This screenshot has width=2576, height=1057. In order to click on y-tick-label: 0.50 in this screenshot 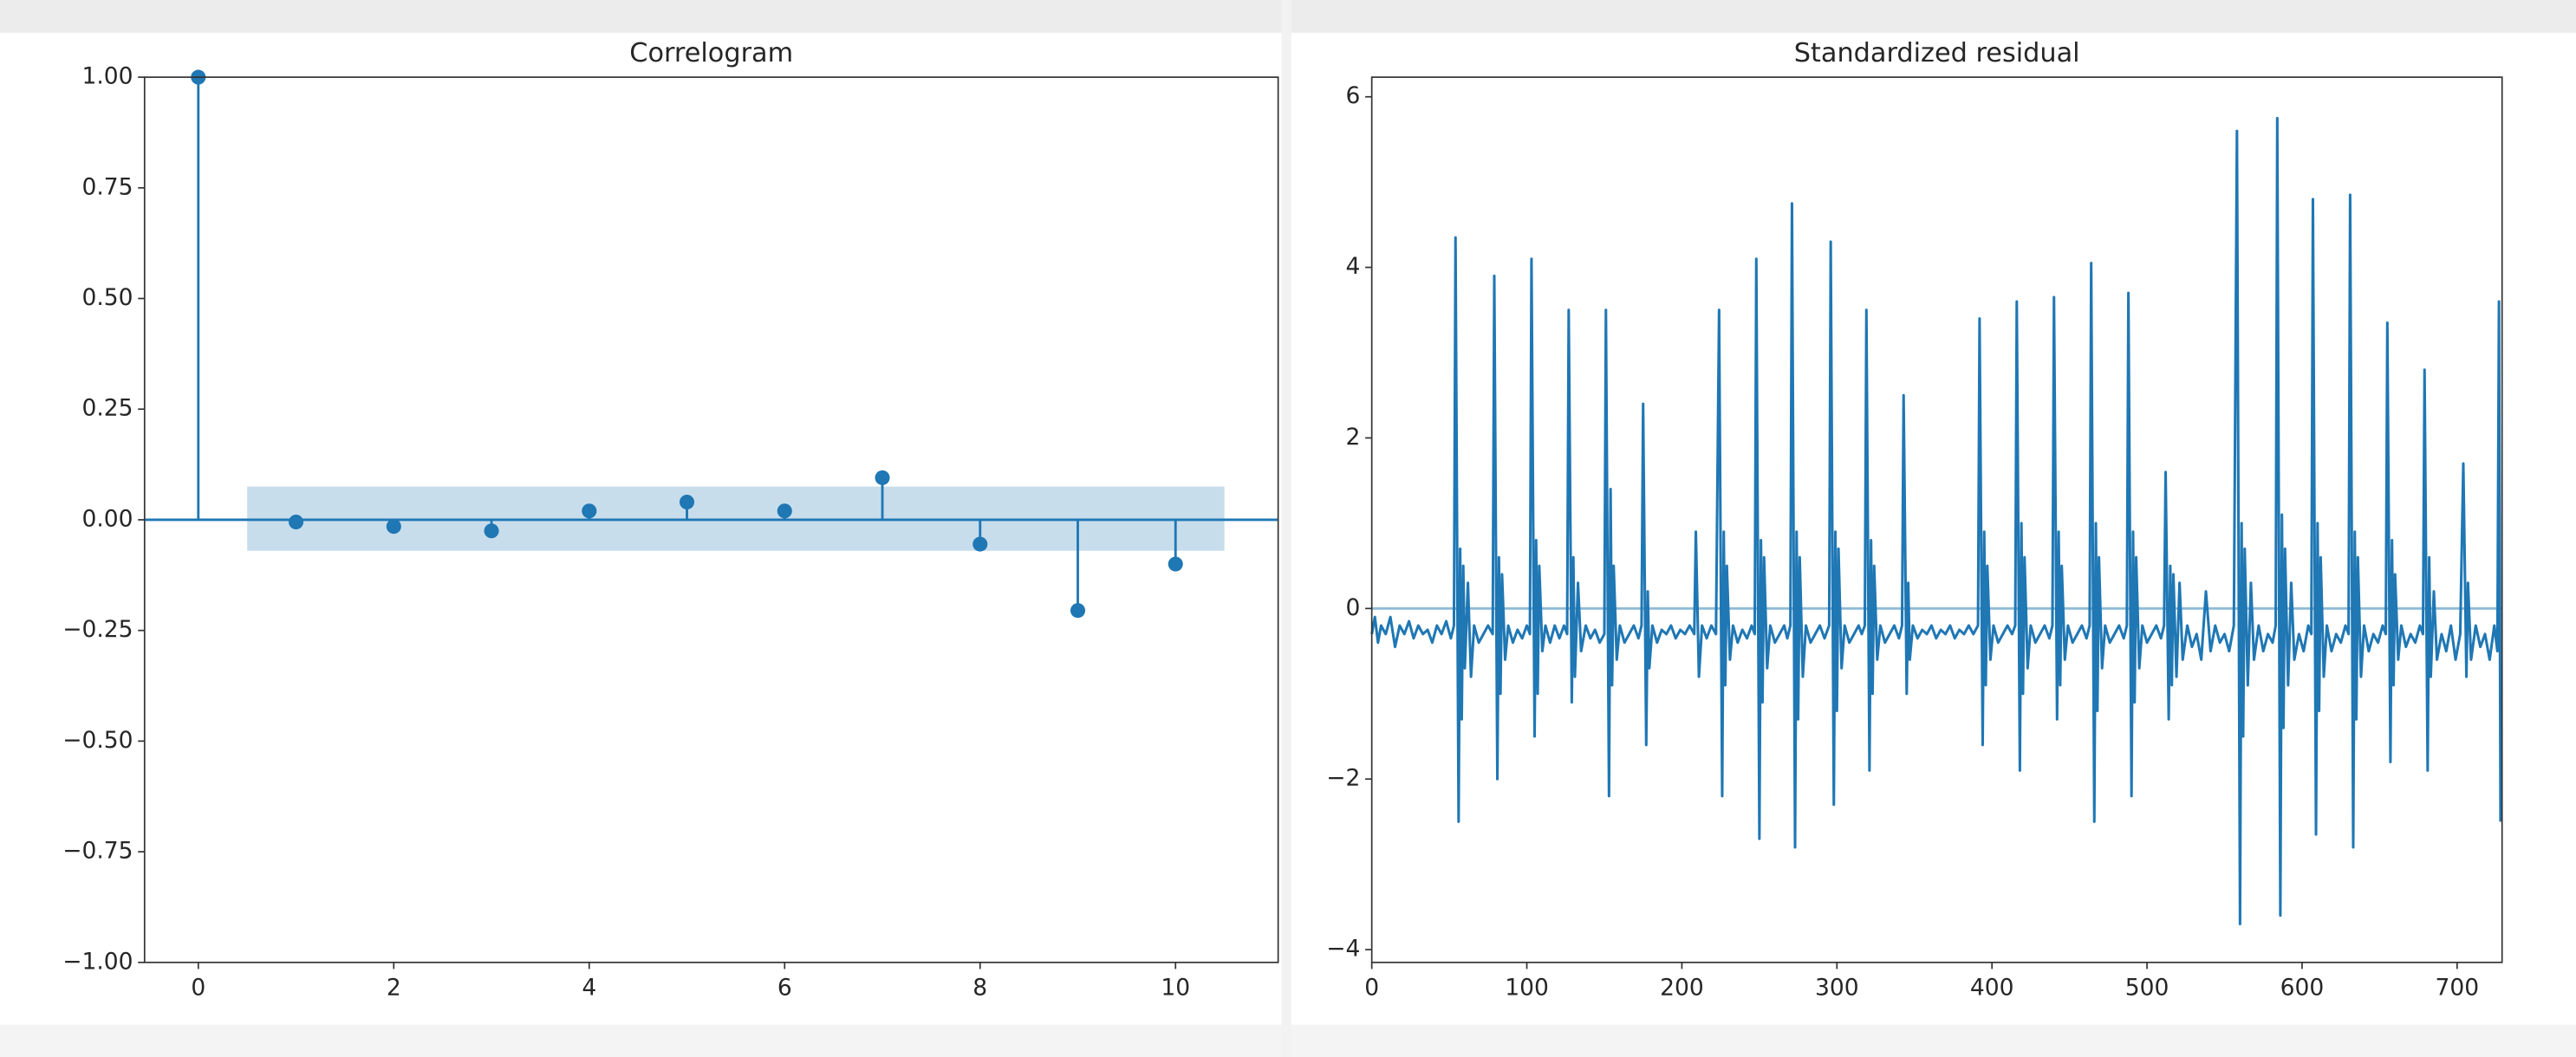, I will do `click(107, 297)`.